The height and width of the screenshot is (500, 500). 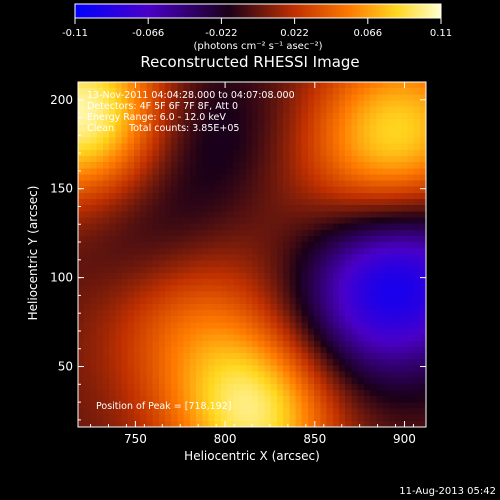 What do you see at coordinates (249, 62) in the screenshot?
I see `chart-title: Reconstructed RHESSI Image` at bounding box center [249, 62].